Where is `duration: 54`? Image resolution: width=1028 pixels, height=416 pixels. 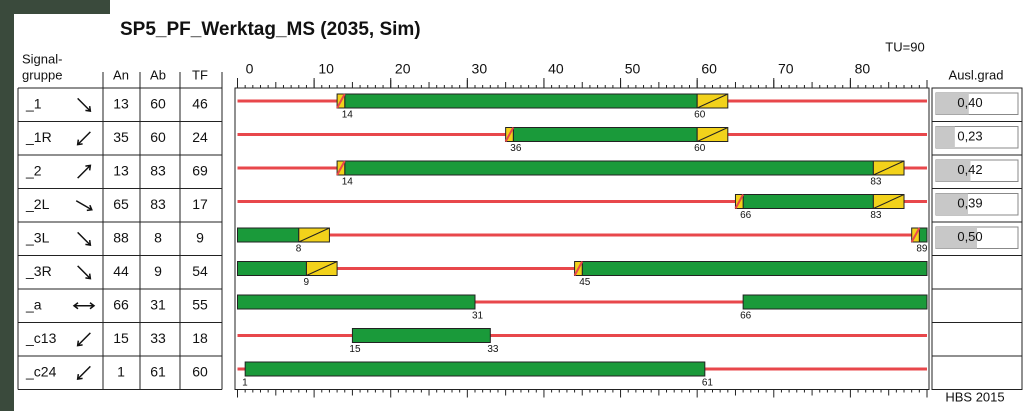
duration: 54 is located at coordinates (200, 271).